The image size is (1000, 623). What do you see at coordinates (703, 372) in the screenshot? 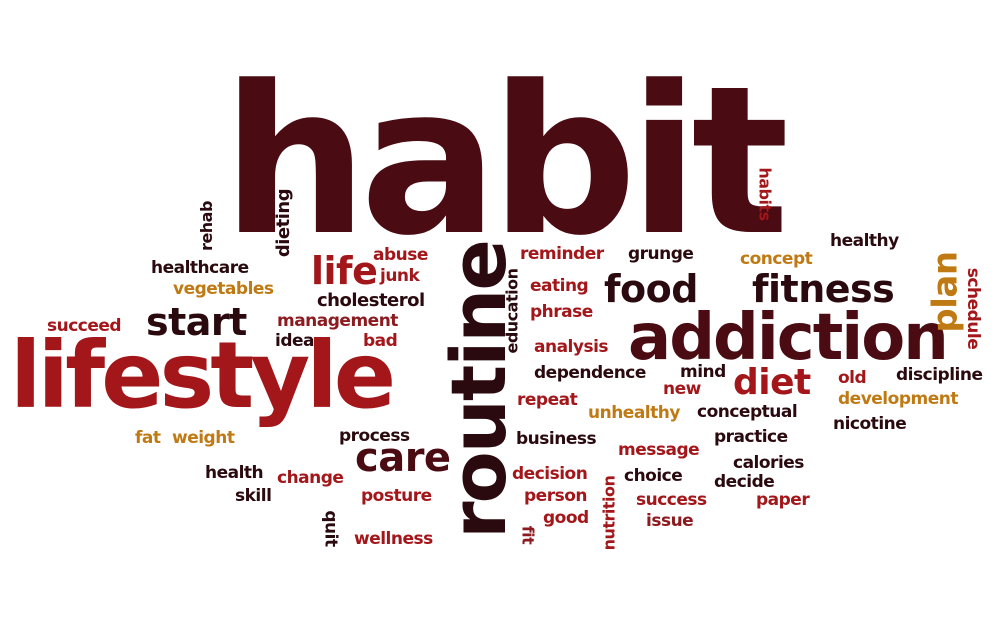
I see `word-mind: mind` at bounding box center [703, 372].